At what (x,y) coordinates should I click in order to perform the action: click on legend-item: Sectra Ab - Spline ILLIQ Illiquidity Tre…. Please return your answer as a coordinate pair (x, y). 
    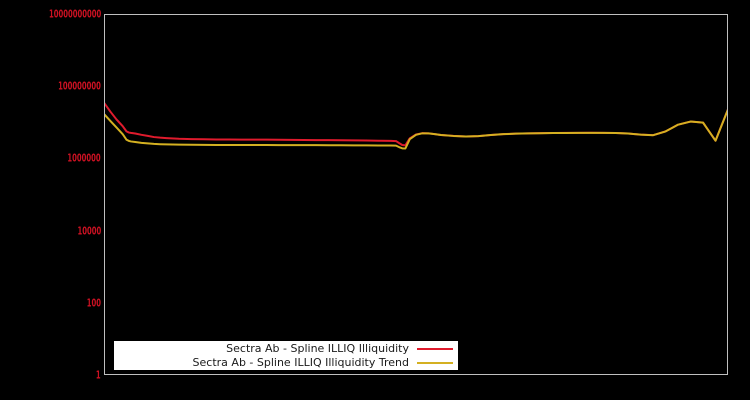
    Looking at the image, I should click on (286, 363).